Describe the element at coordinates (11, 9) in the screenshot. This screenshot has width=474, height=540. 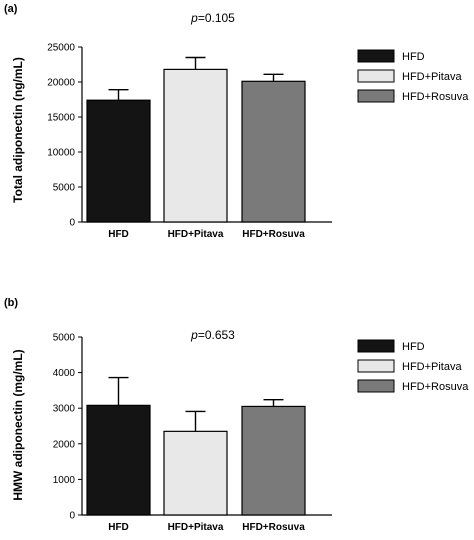
I see `panel-label: (a)` at that location.